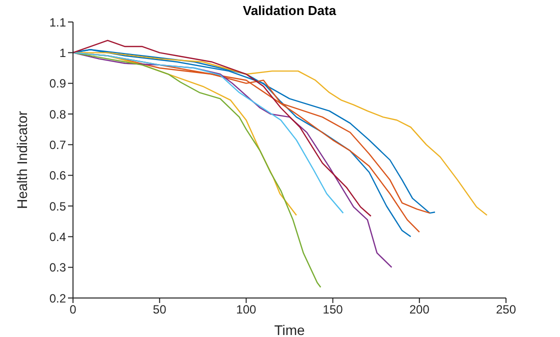  I want to click on y-tick-label: 0.5, so click(57, 206).